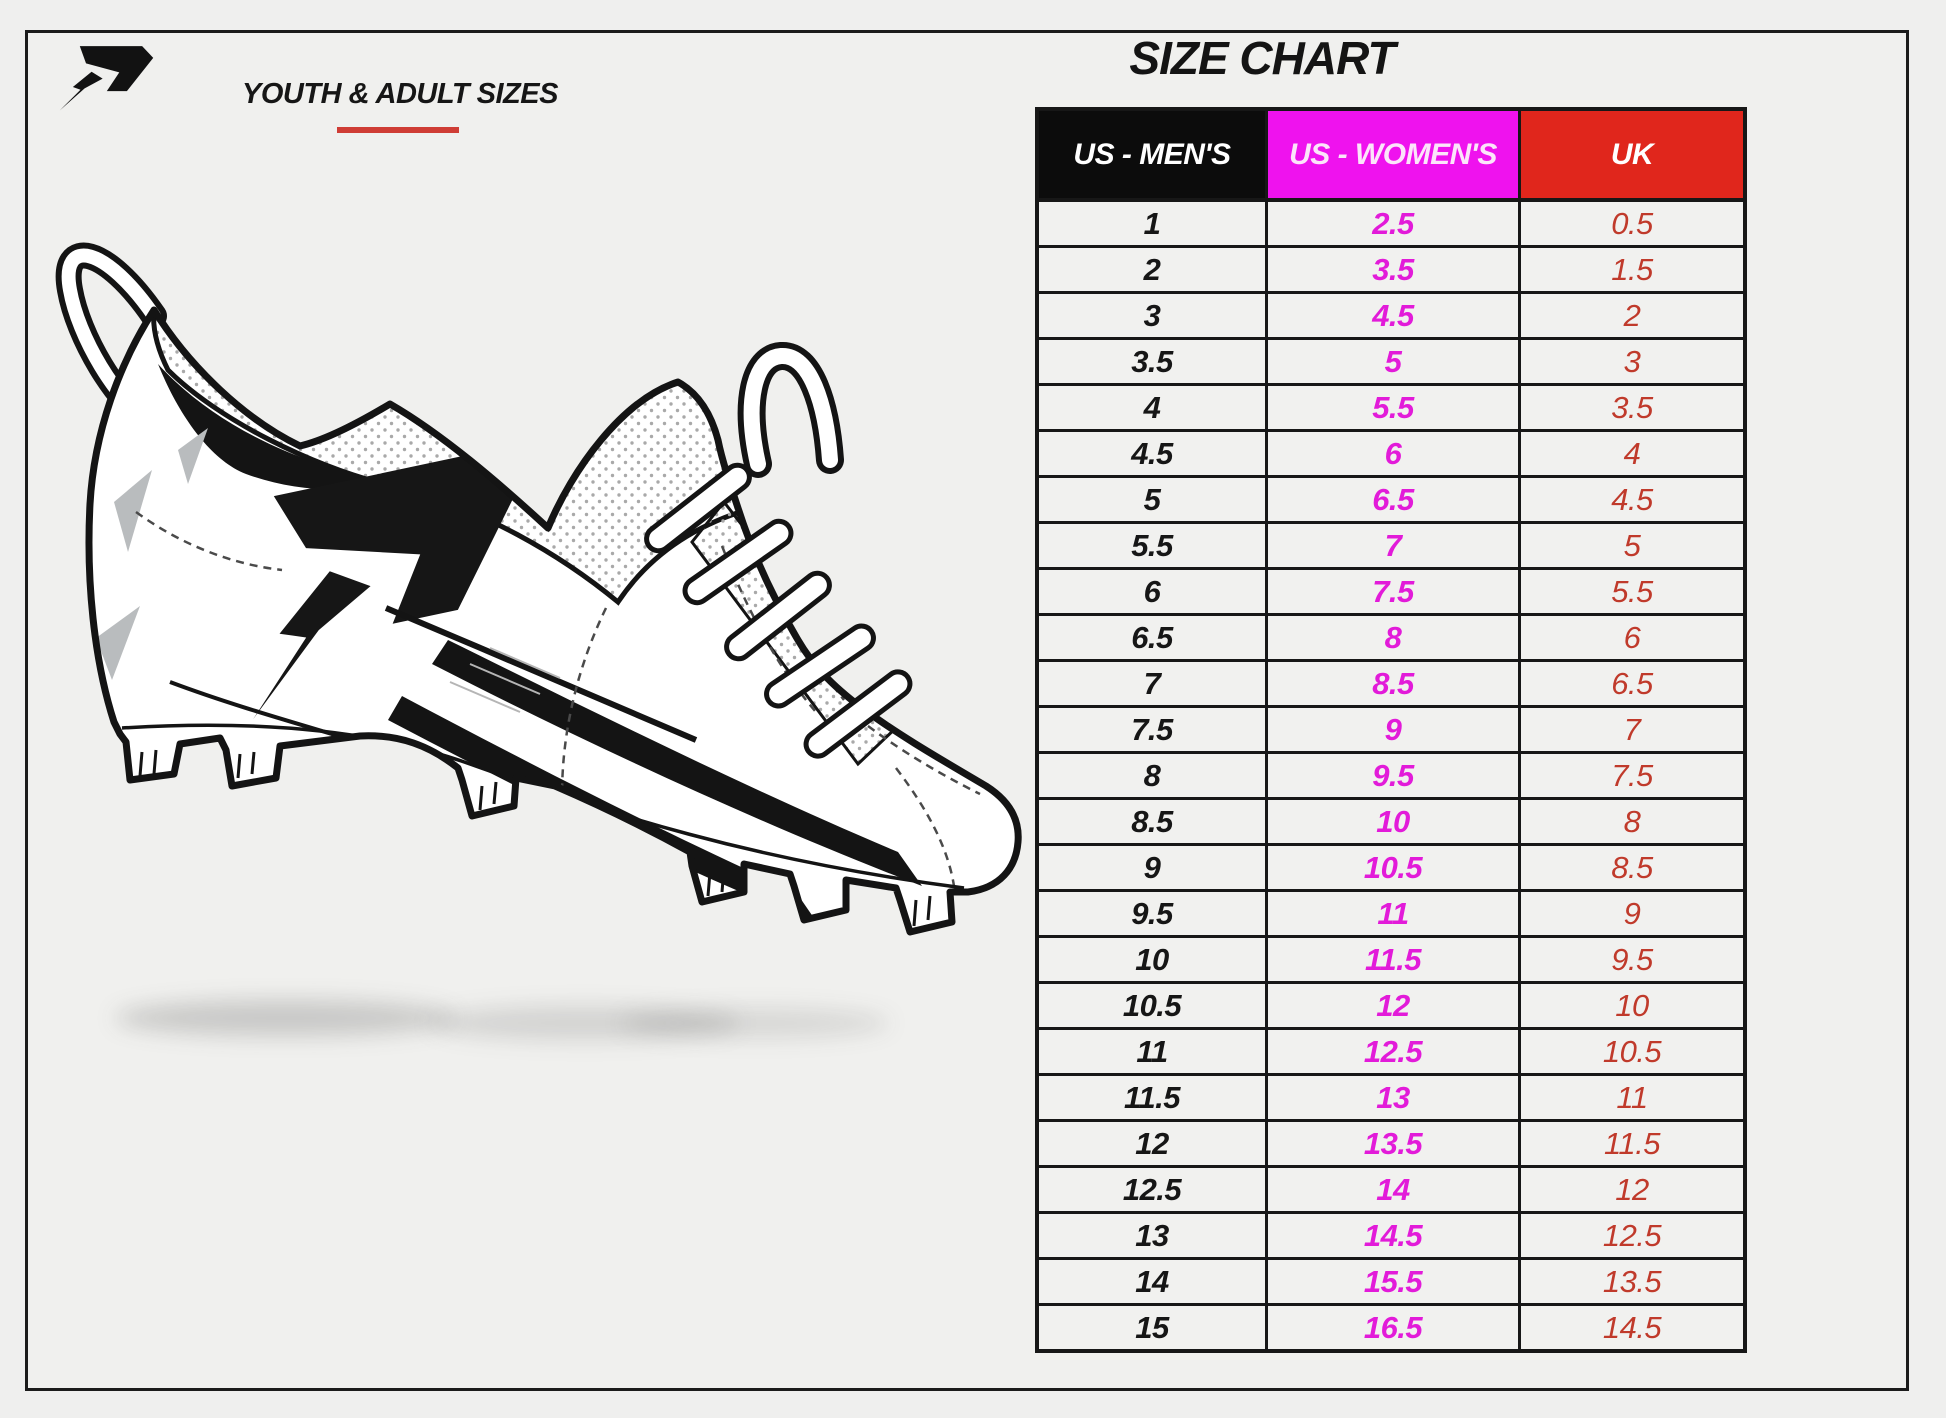 This screenshot has width=1946, height=1418. Describe the element at coordinates (778, 610) in the screenshot. I see `laces` at that location.